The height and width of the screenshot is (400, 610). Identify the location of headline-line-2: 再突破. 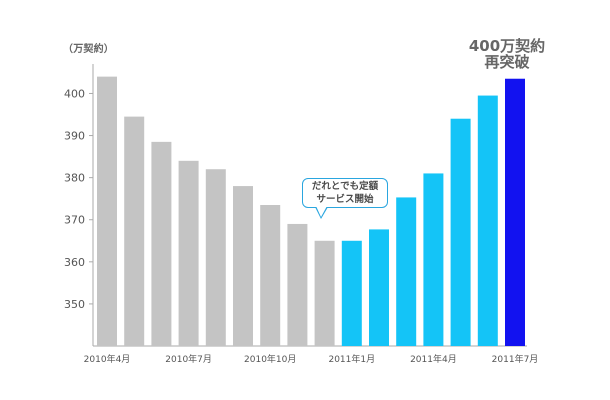
(507, 62).